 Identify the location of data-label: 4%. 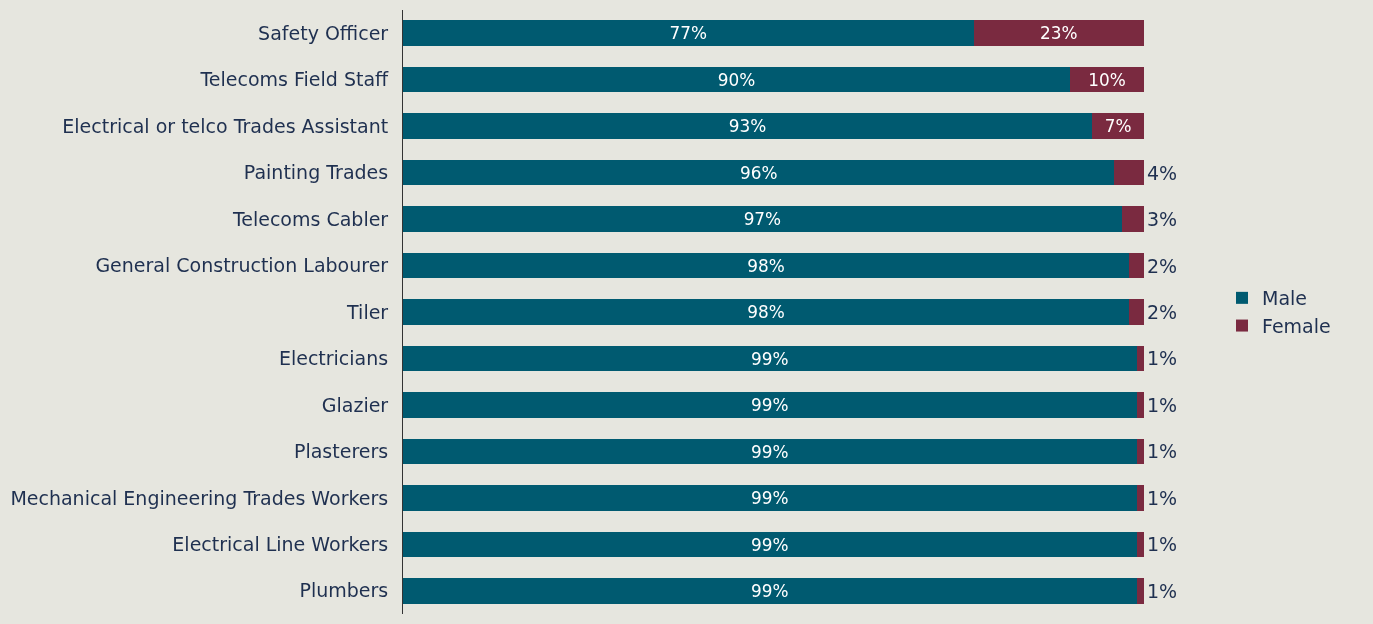
(1162, 172).